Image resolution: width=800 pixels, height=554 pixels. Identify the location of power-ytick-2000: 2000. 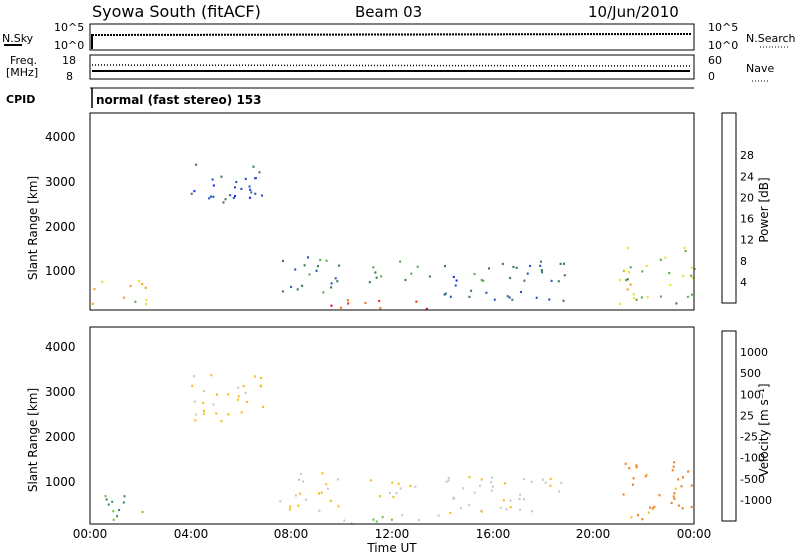
(60, 227).